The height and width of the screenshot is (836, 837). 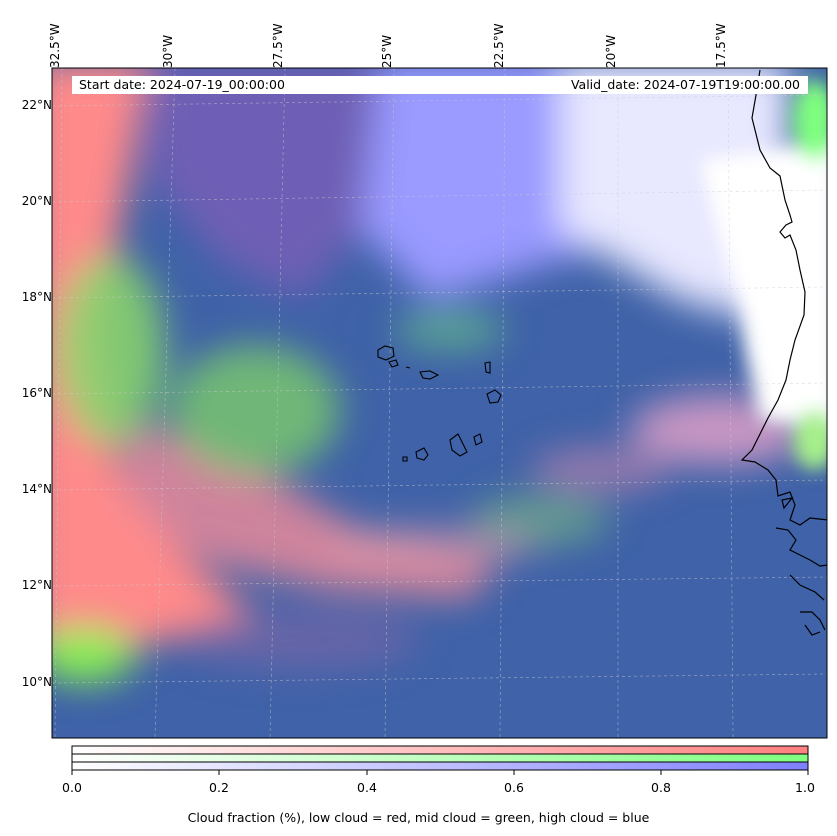 What do you see at coordinates (36, 682) in the screenshot?
I see `lat-label: 10°N` at bounding box center [36, 682].